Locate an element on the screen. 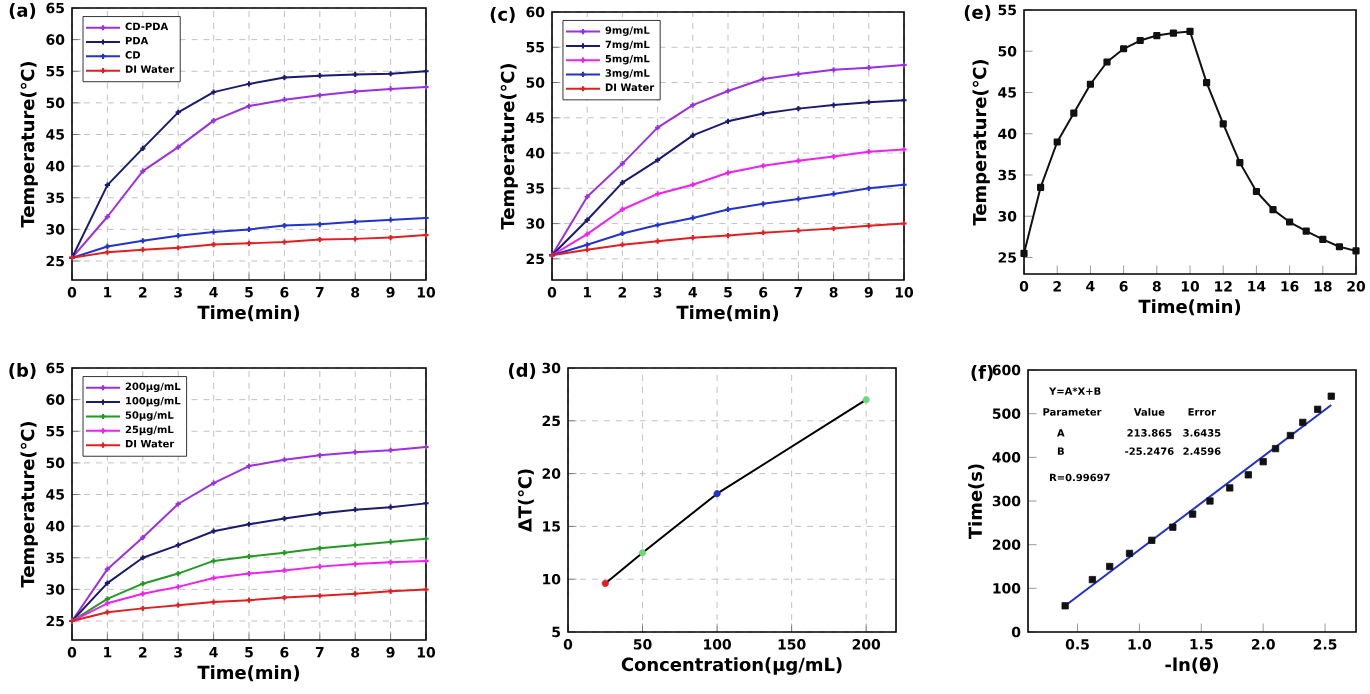 This screenshot has width=1370, height=694. x-axis-title: -ln(θ) is located at coordinates (1192, 665).